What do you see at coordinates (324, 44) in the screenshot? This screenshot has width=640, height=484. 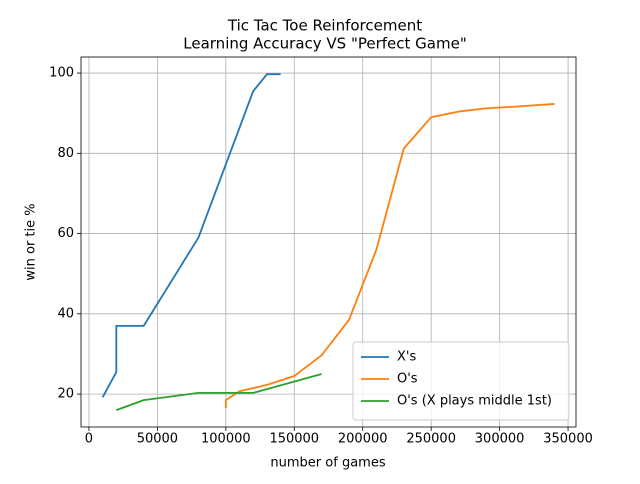 I see `chart-subtitle: Learning Accuracy VS "Perfect Game"` at bounding box center [324, 44].